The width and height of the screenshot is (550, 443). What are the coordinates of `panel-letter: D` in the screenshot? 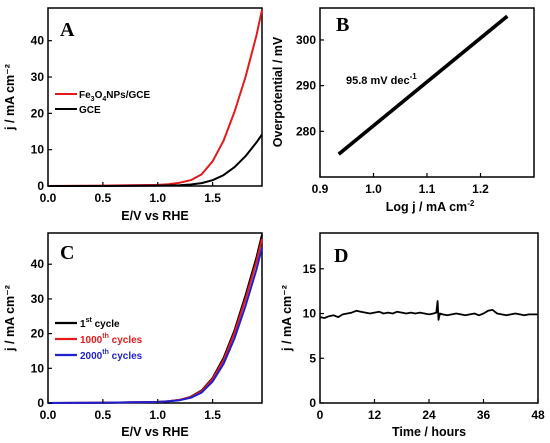 It's located at (341, 256).